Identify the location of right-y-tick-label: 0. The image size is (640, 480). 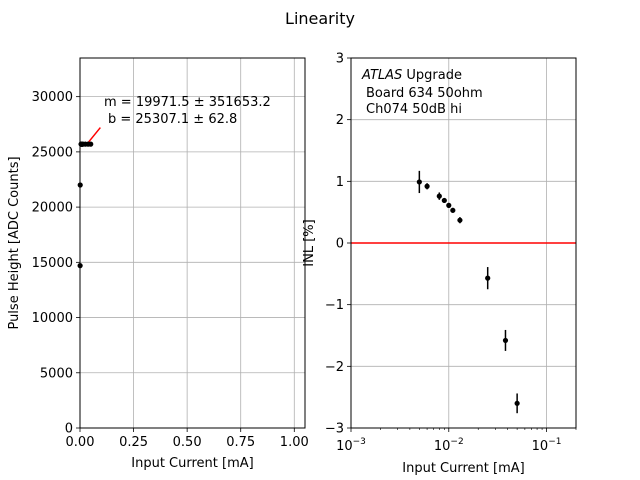
(340, 244).